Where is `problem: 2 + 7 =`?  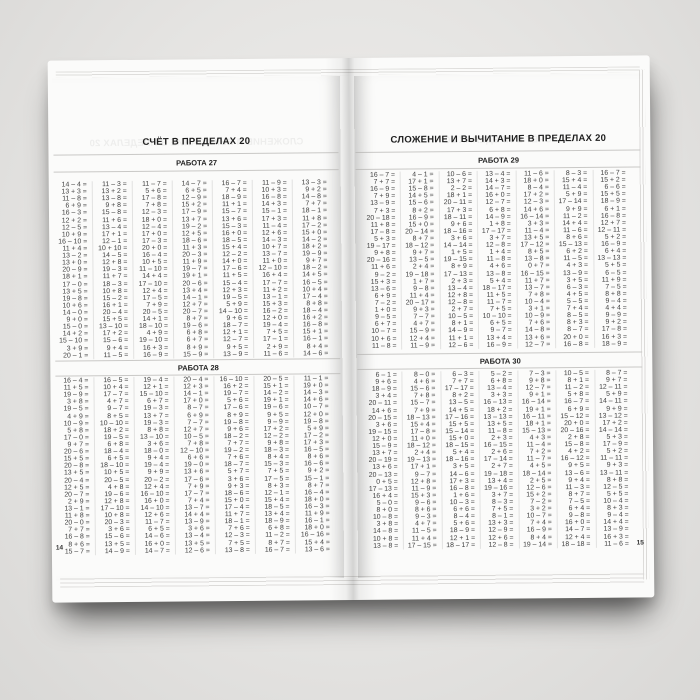 problem: 2 + 7 = is located at coordinates (502, 467).